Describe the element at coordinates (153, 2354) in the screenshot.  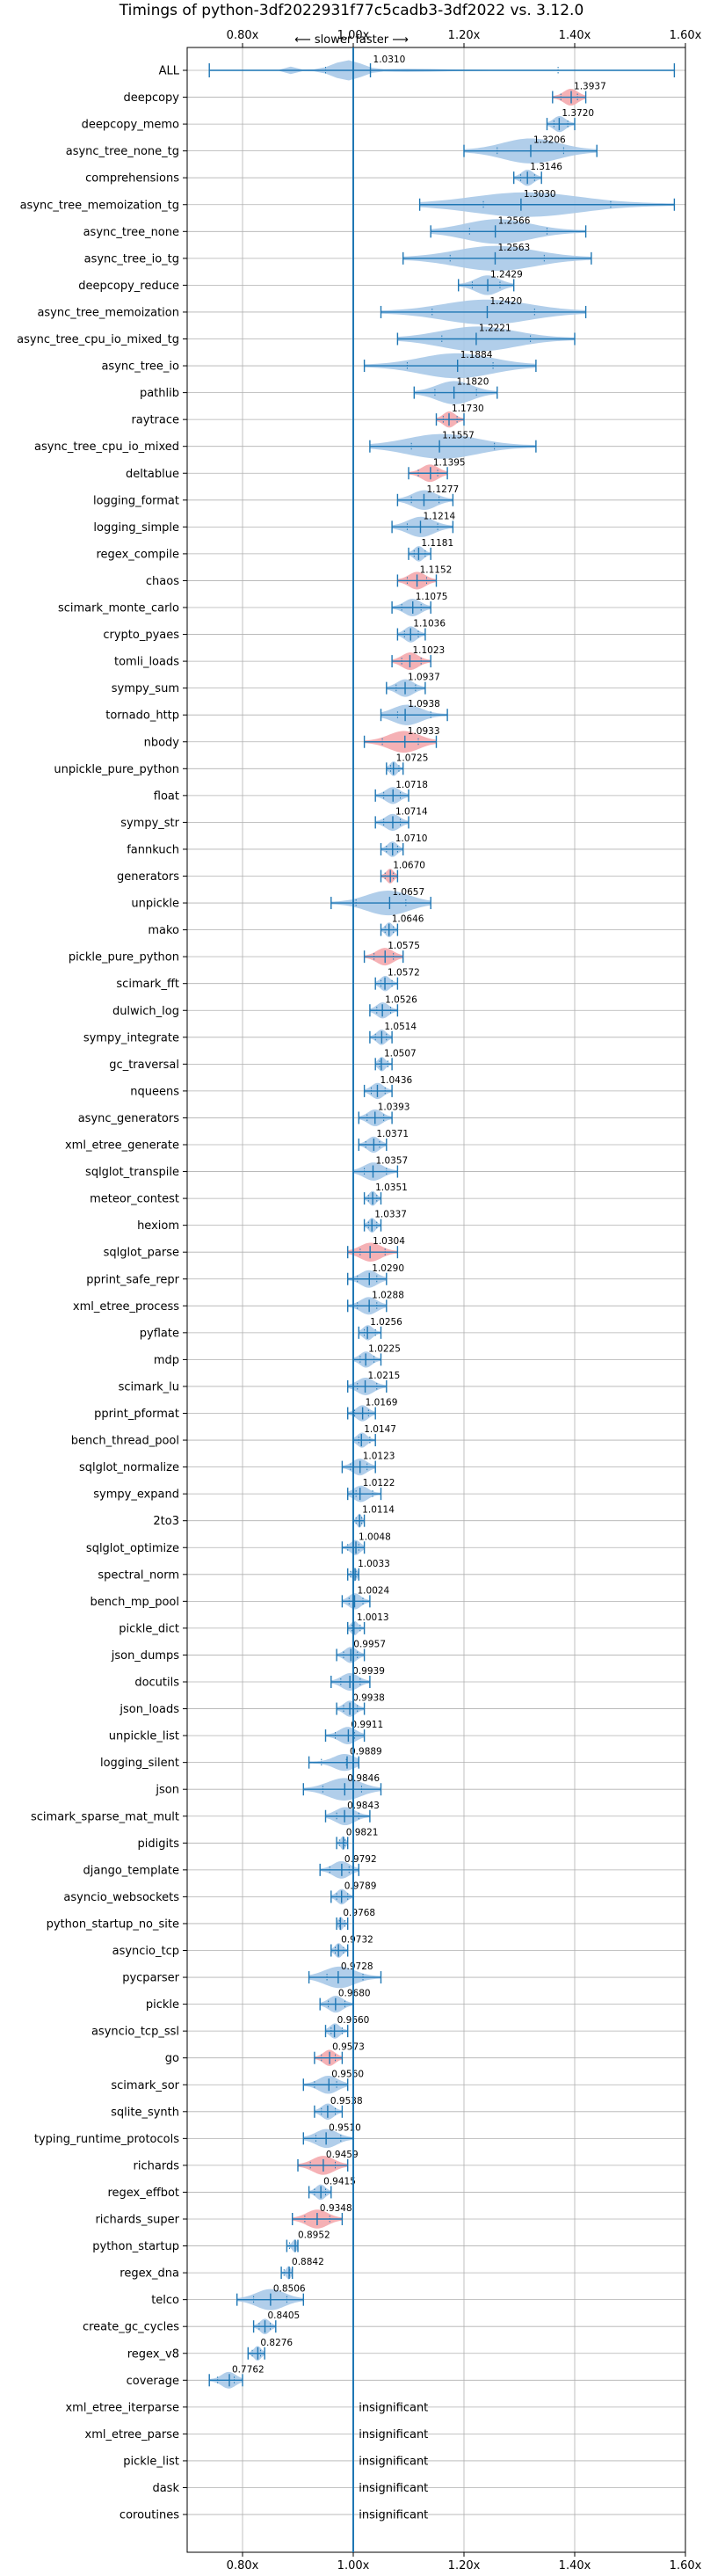
I see `benchmark-label: regex_v8` at that location.